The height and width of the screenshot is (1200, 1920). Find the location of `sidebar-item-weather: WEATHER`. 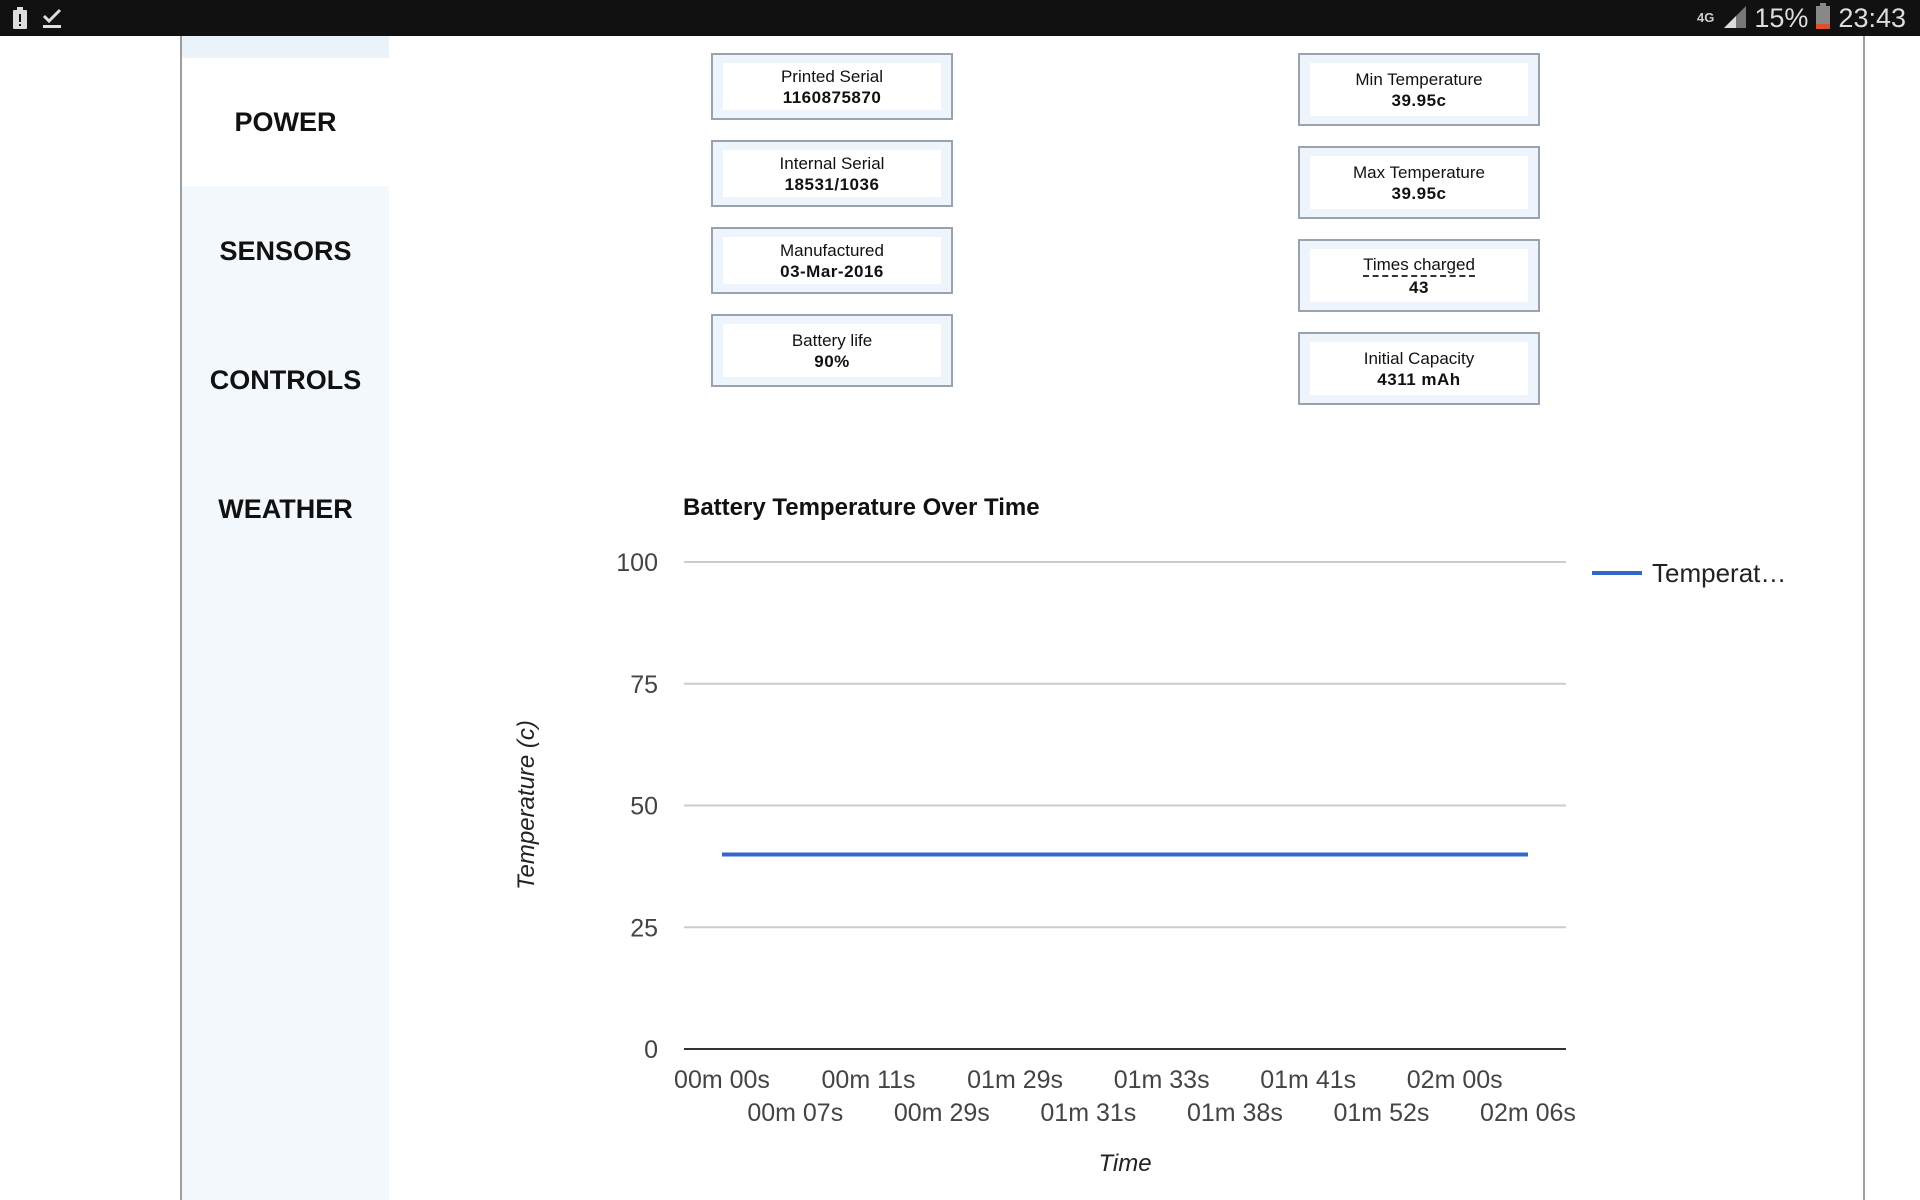

sidebar-item-weather: WEATHER is located at coordinates (285, 508).